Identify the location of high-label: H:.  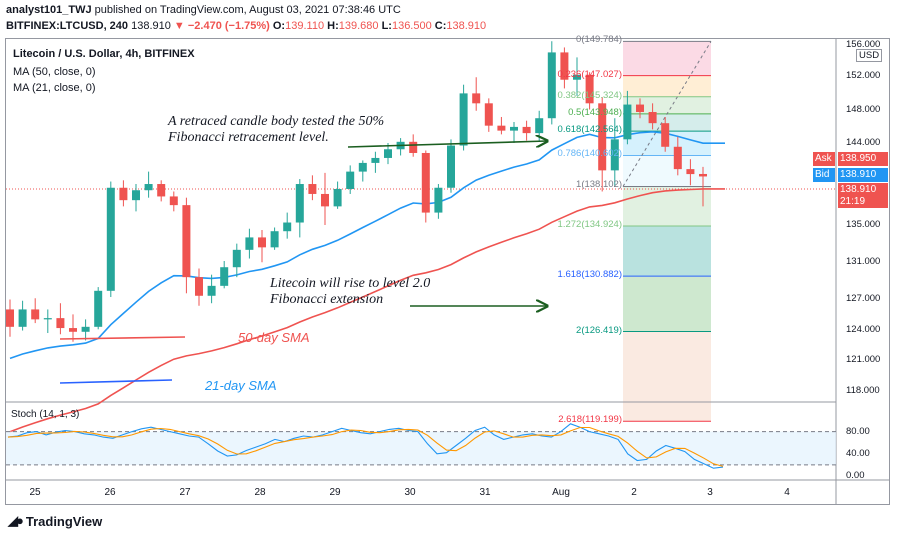
(333, 26).